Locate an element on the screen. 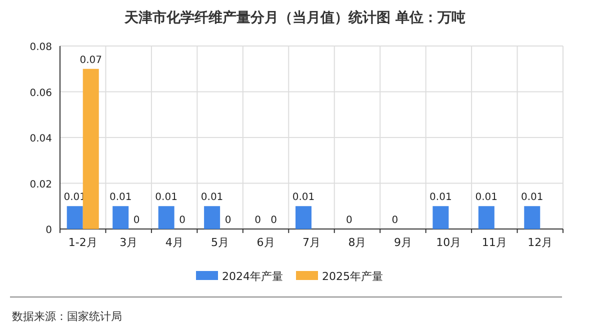  x-tick-label: 12月 is located at coordinates (540, 242).